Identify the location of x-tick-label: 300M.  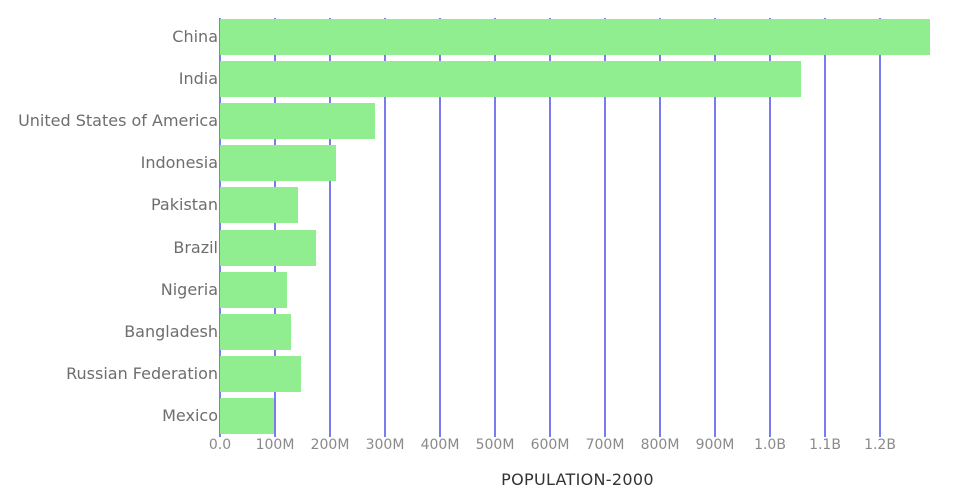
(385, 445).